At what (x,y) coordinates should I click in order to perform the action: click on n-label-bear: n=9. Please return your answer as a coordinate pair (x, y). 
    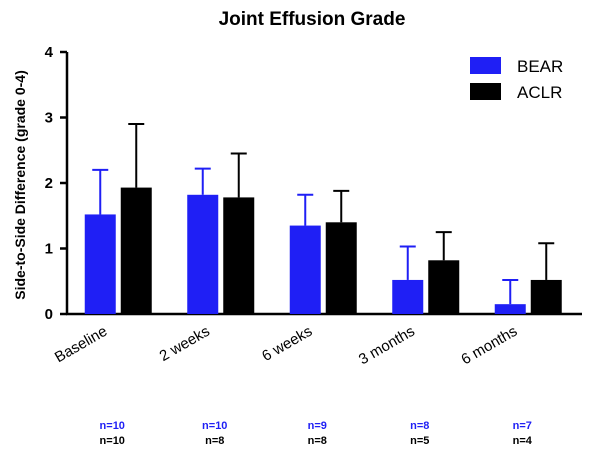
    Looking at the image, I should click on (317, 426).